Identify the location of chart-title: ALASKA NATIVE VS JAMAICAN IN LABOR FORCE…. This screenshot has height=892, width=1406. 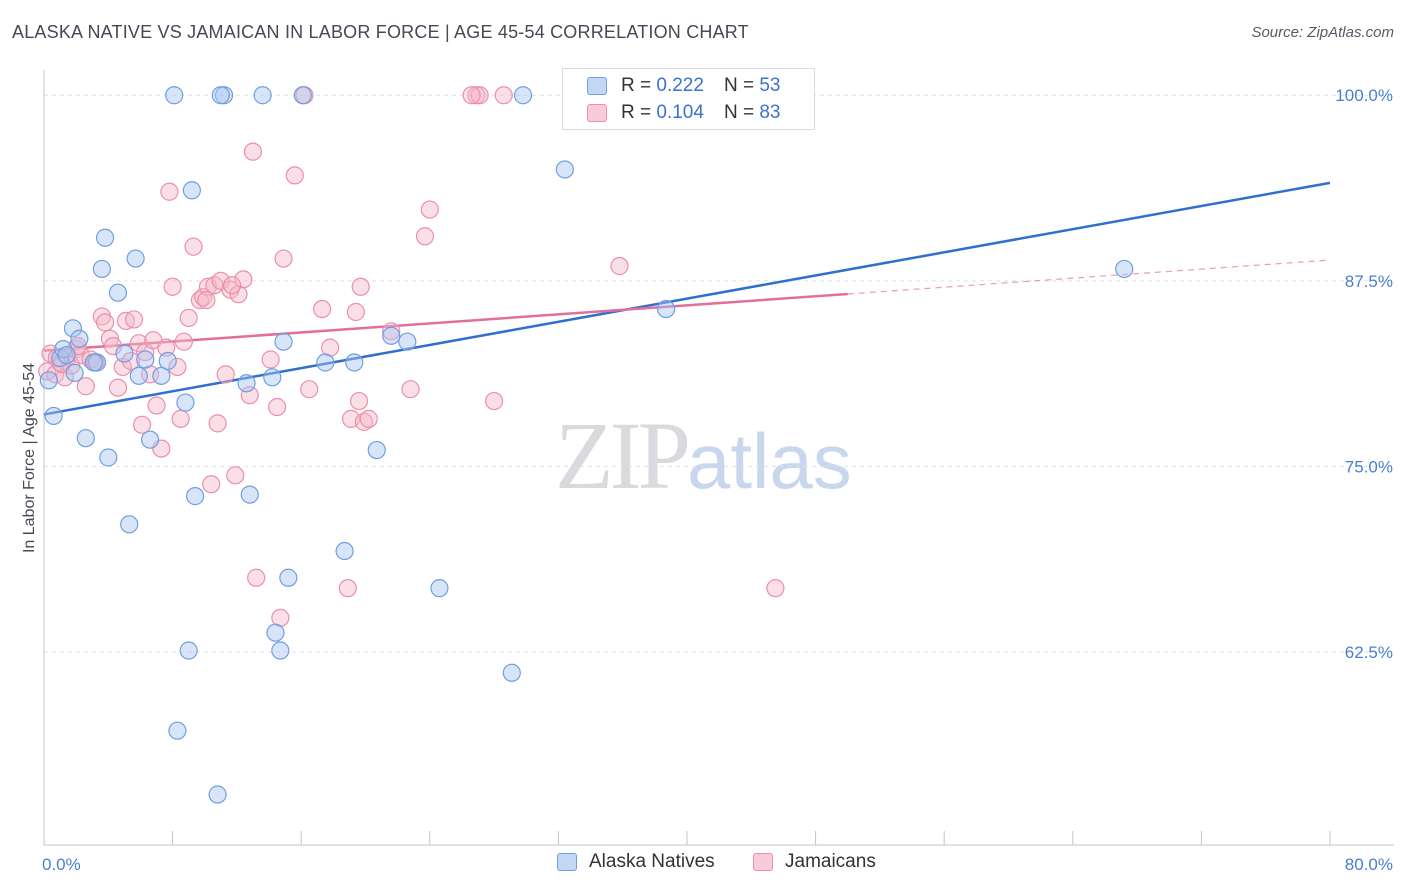
(380, 32).